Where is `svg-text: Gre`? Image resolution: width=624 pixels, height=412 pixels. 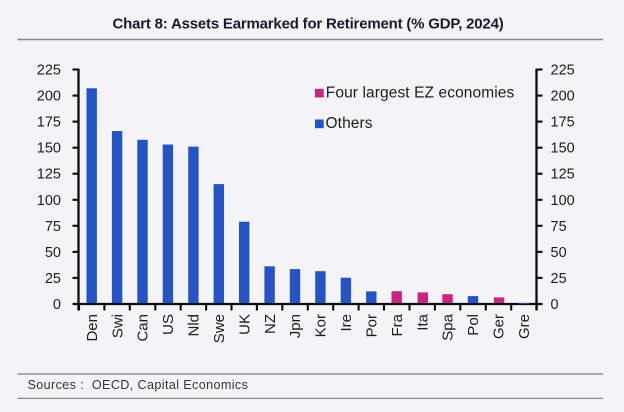 svg-text: Gre is located at coordinates (524, 326).